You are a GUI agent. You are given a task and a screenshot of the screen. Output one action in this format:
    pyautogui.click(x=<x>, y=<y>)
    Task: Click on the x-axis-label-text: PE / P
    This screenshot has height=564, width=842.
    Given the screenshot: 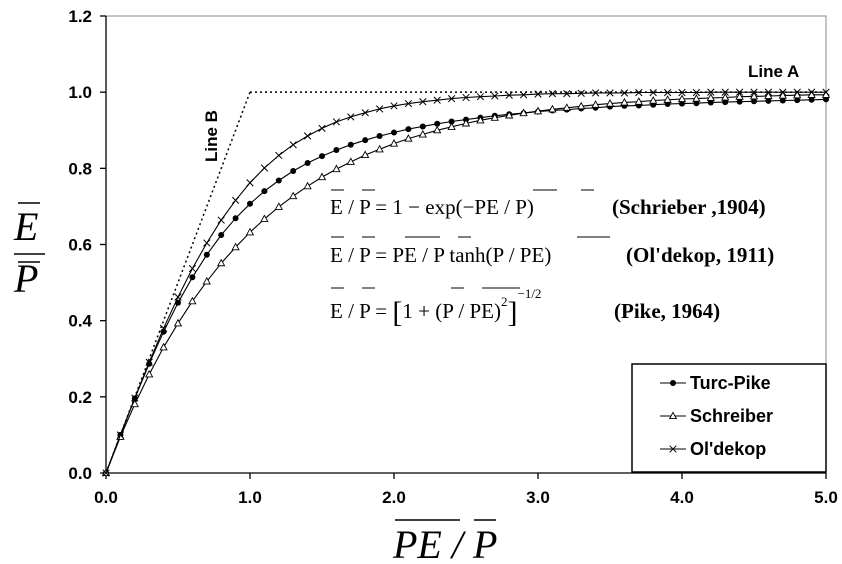 What is the action you would take?
    pyautogui.click(x=444, y=543)
    